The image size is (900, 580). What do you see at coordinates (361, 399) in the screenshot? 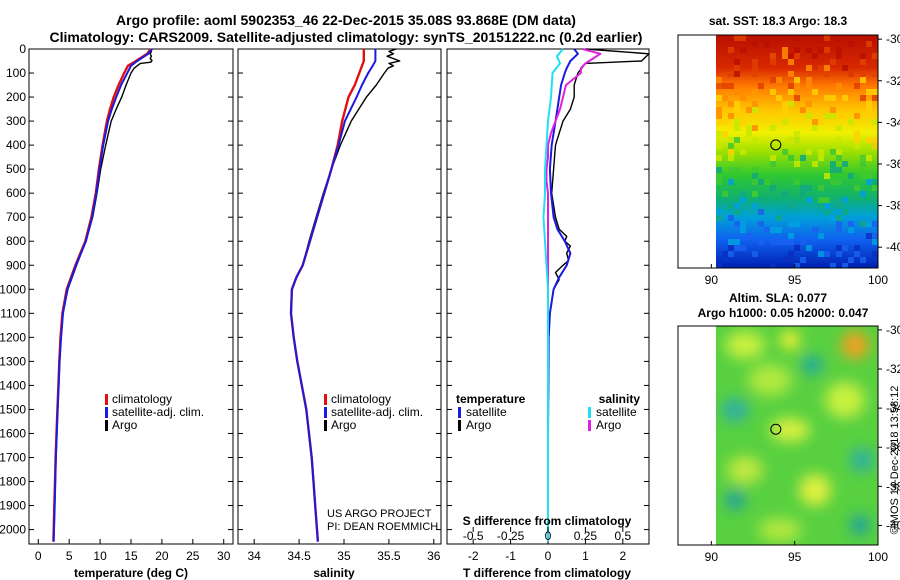
I see `legend-label-climatology: climatology` at bounding box center [361, 399].